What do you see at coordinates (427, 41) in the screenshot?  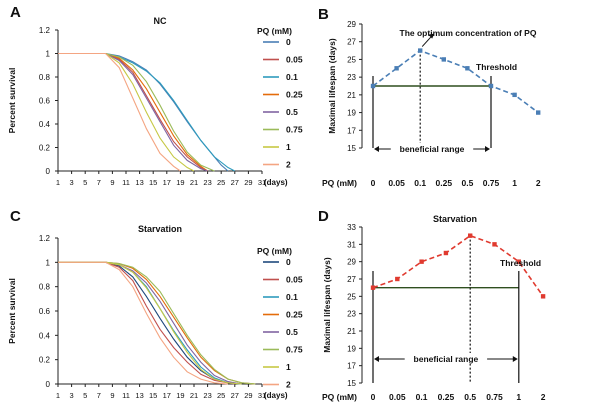 I see `optimum-arrow` at bounding box center [427, 41].